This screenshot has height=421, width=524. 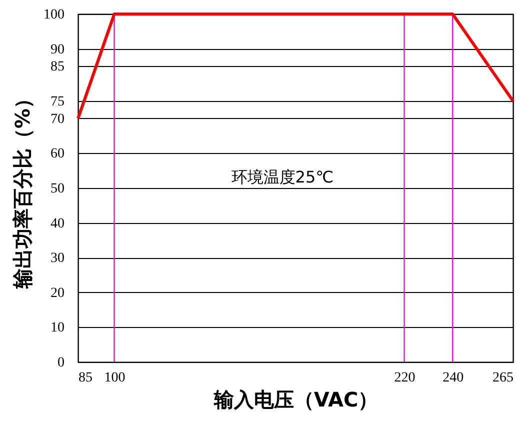 I want to click on y-tick-label: 40, so click(x=57, y=224).